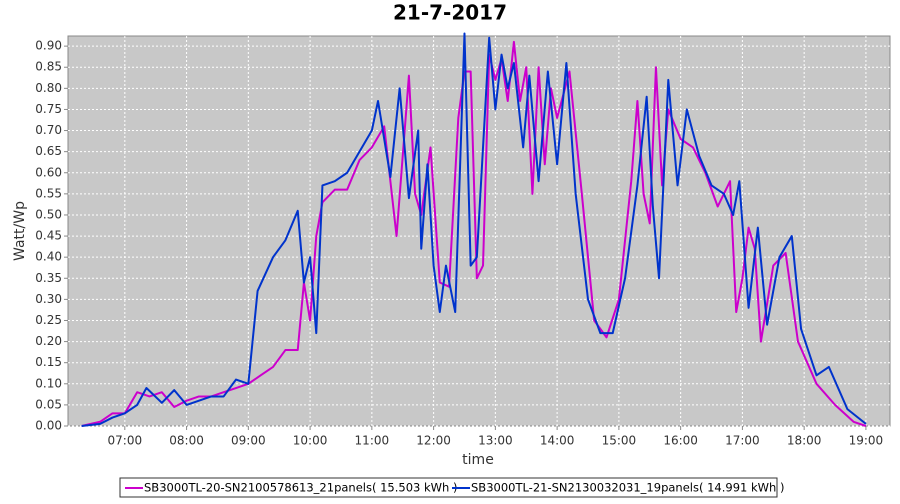 Image resolution: width=900 pixels, height=504 pixels. I want to click on x-tick-label: 07:00, so click(125, 441).